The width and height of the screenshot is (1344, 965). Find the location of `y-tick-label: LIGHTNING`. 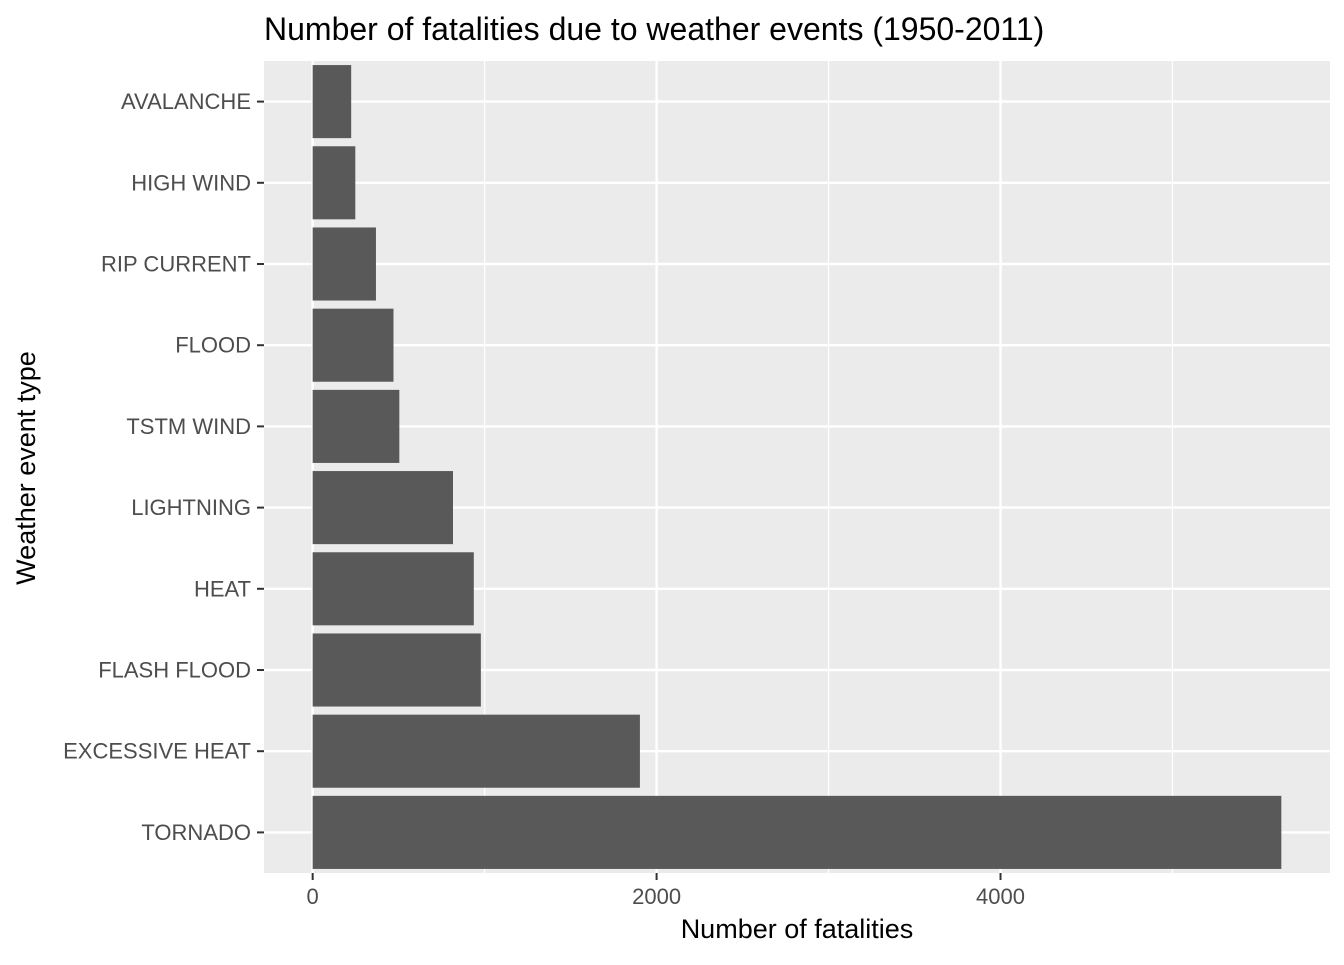

y-tick-label: LIGHTNING is located at coordinates (191, 507).